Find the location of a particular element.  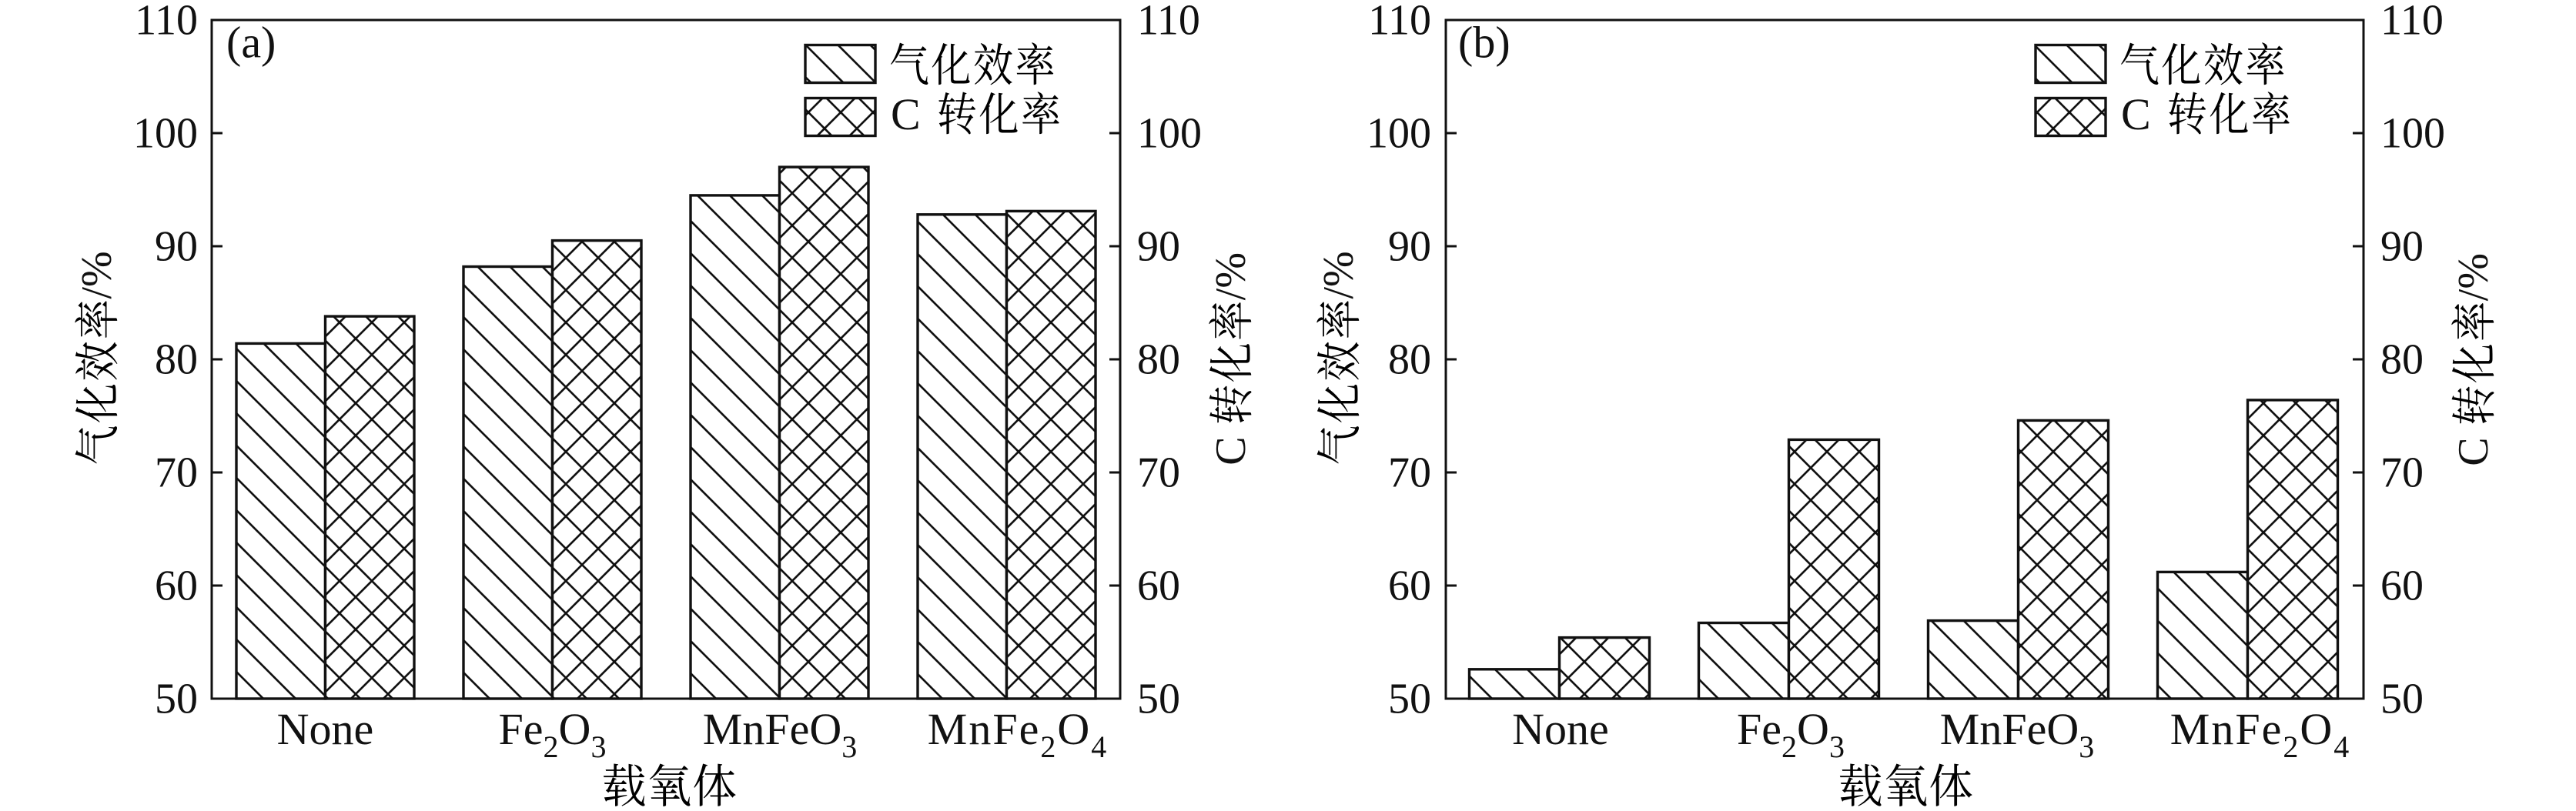

svg-text: (a) is located at coordinates (251, 43).